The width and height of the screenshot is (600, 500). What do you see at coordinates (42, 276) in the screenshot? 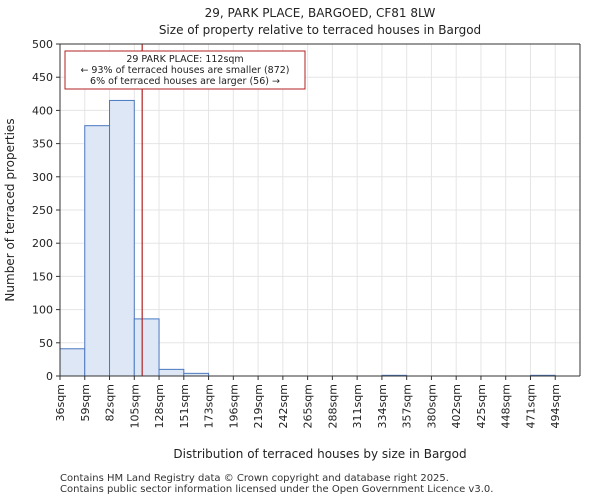
I see `y-tick-label: 150` at bounding box center [42, 276].